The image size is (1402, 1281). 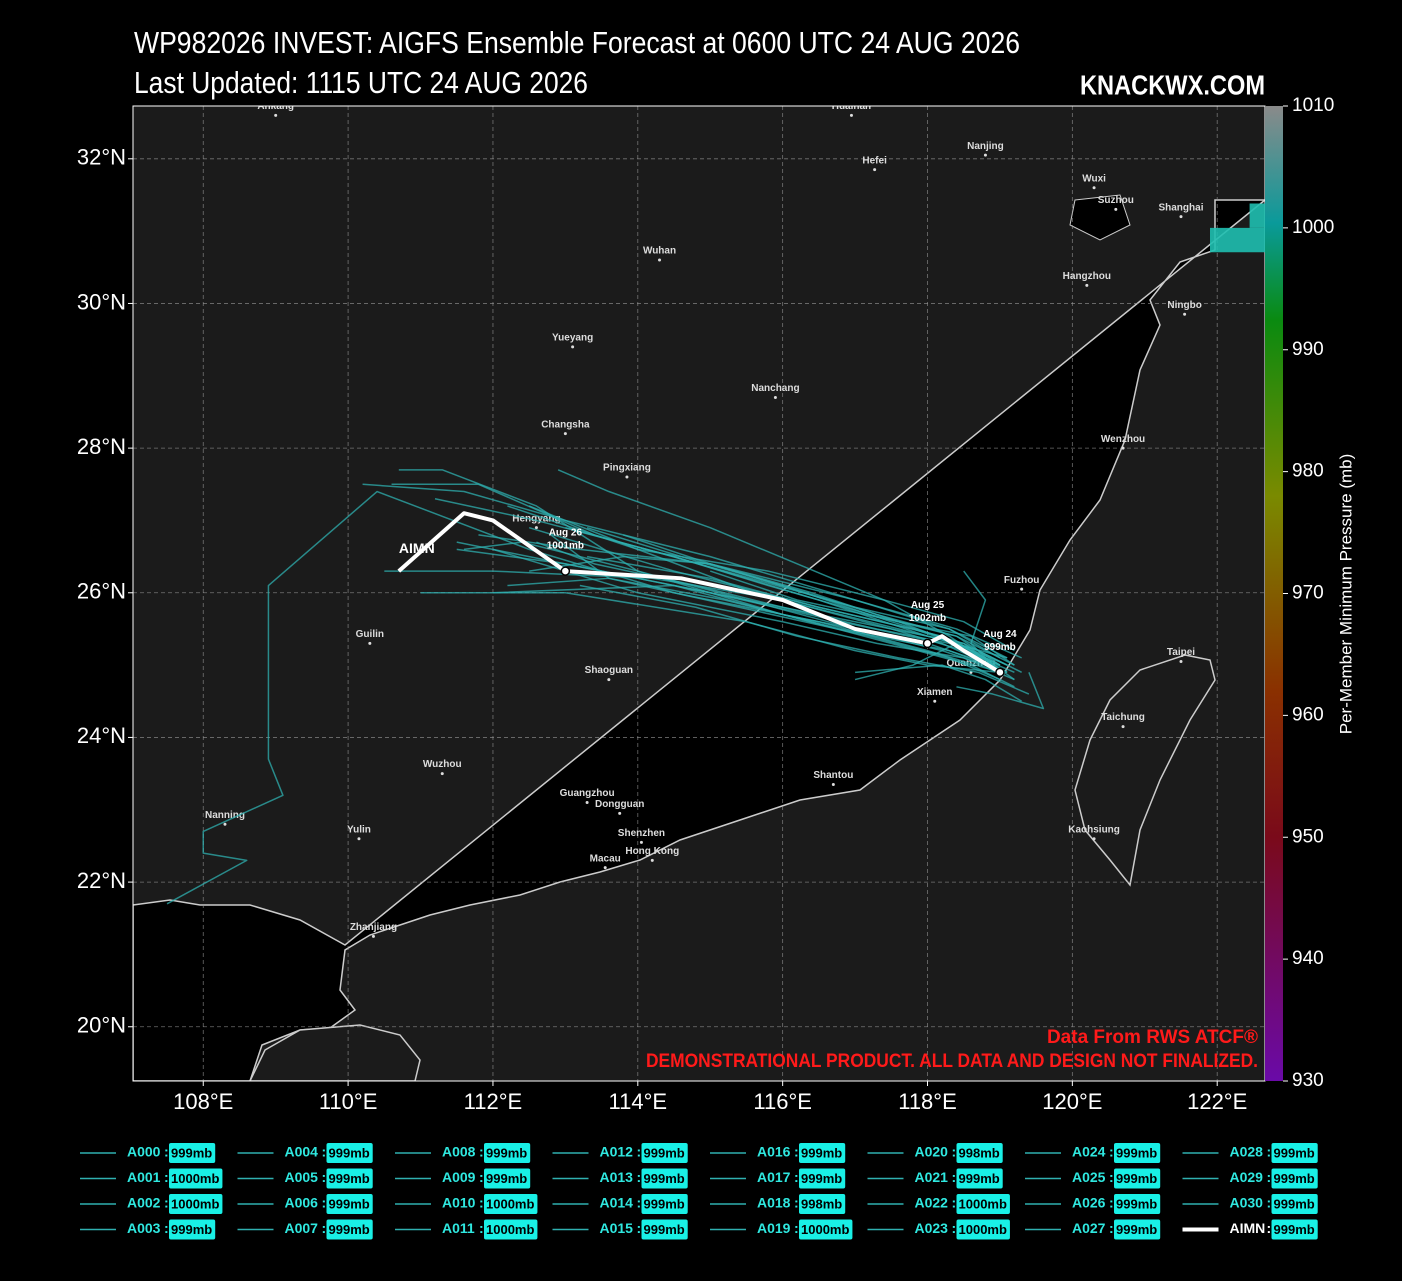 I want to click on x-tick-label: 116°E, so click(x=782, y=1101).